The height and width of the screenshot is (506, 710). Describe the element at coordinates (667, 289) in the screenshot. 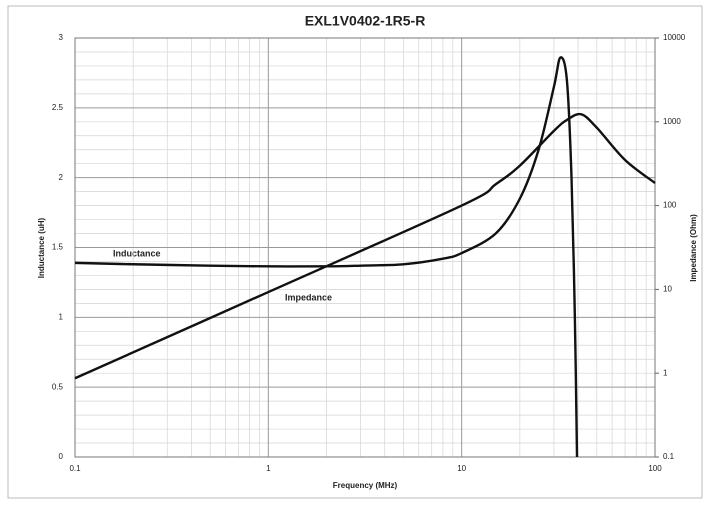

I see `y2-tick-label: 10` at that location.